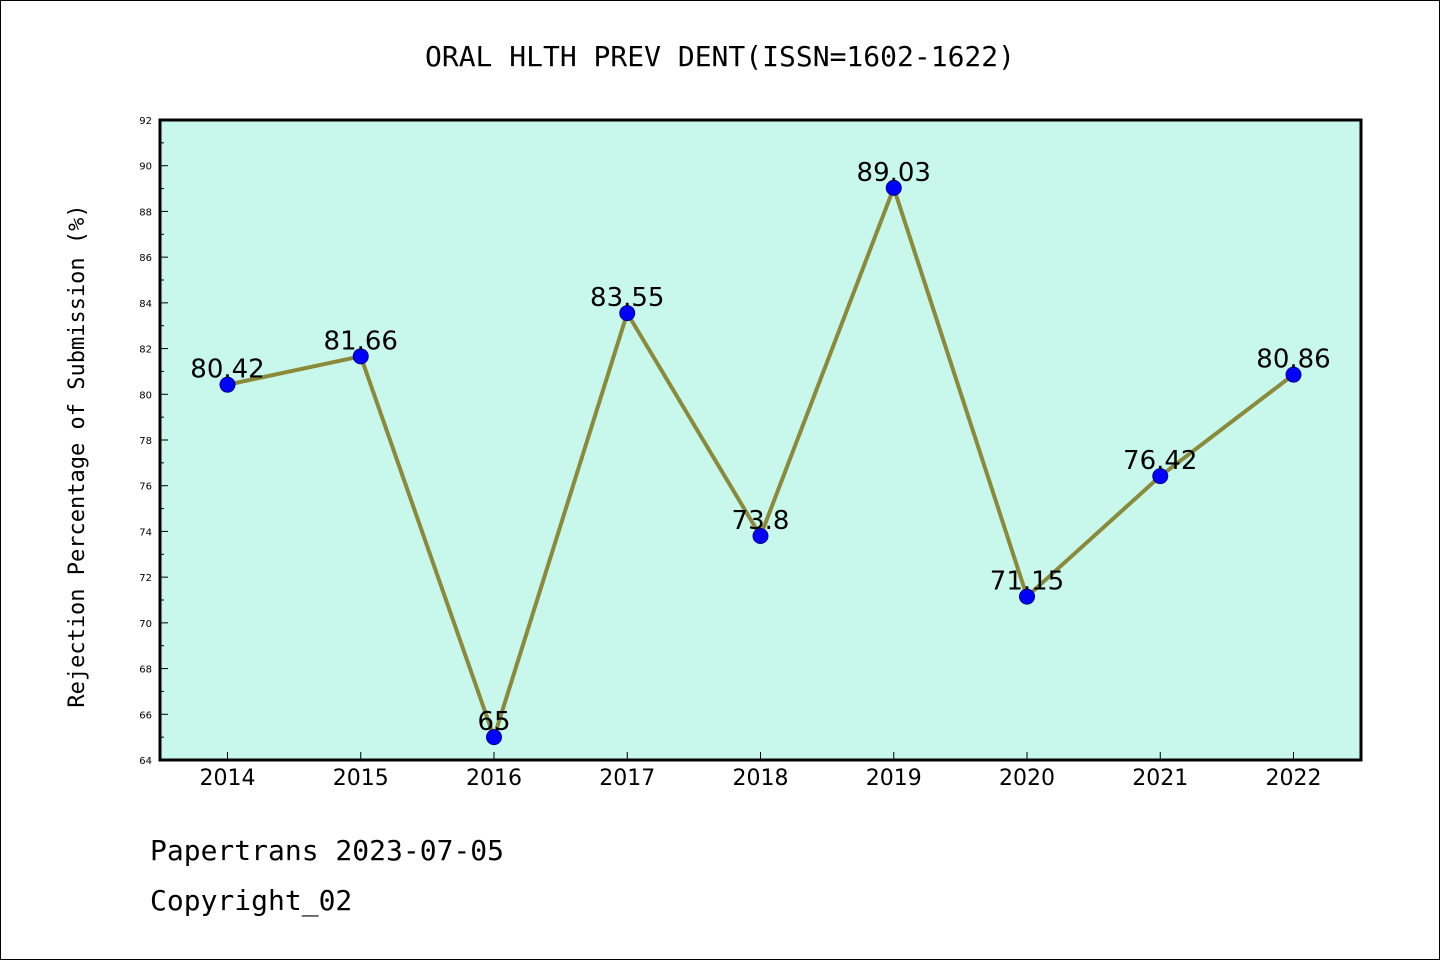 The image size is (1440, 960). What do you see at coordinates (761, 778) in the screenshot?
I see `x-tick-label: 2018` at bounding box center [761, 778].